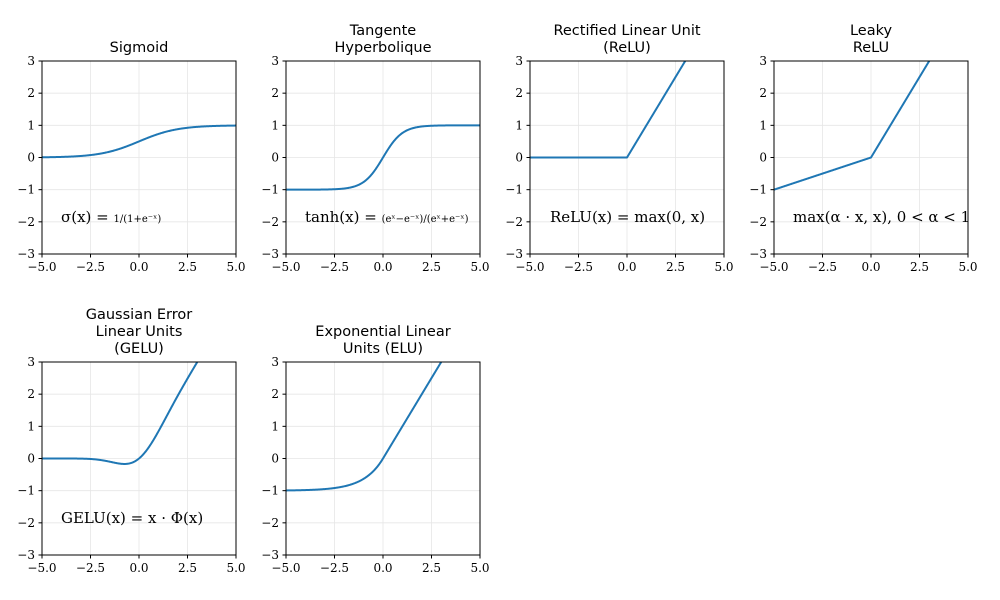  What do you see at coordinates (364, 426) in the screenshot?
I see `series-line-elu` at bounding box center [364, 426].